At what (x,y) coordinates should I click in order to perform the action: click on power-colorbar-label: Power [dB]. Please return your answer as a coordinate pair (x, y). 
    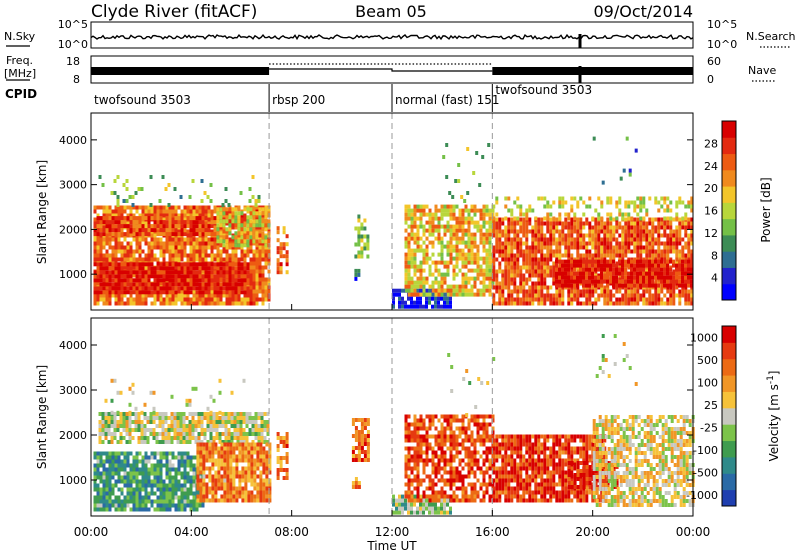
    Looking at the image, I should click on (766, 209).